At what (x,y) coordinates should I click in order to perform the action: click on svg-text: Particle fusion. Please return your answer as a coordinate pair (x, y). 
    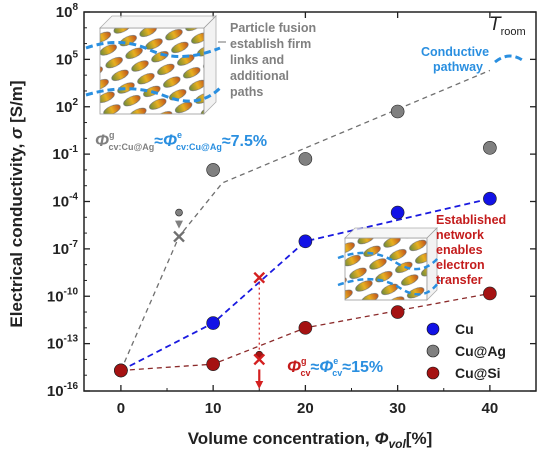
    Looking at the image, I should click on (273, 28).